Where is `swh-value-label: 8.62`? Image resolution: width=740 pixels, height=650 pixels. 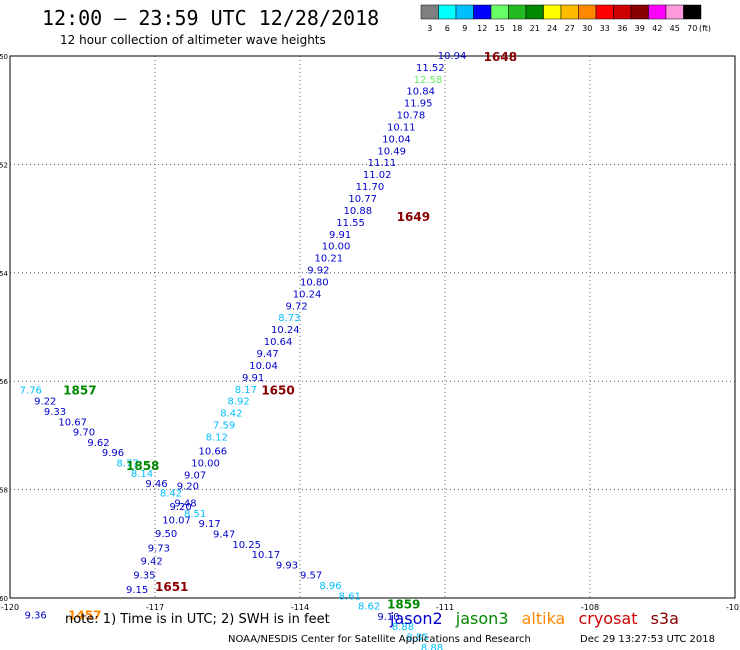
swh-value-label: 8.62 is located at coordinates (369, 607).